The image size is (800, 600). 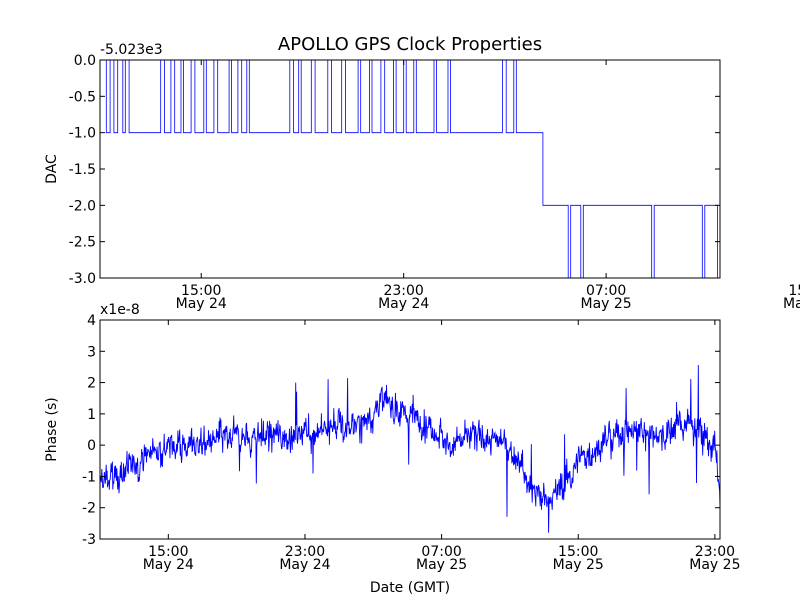 I want to click on y-tick-label: -0.5, so click(x=82, y=97).